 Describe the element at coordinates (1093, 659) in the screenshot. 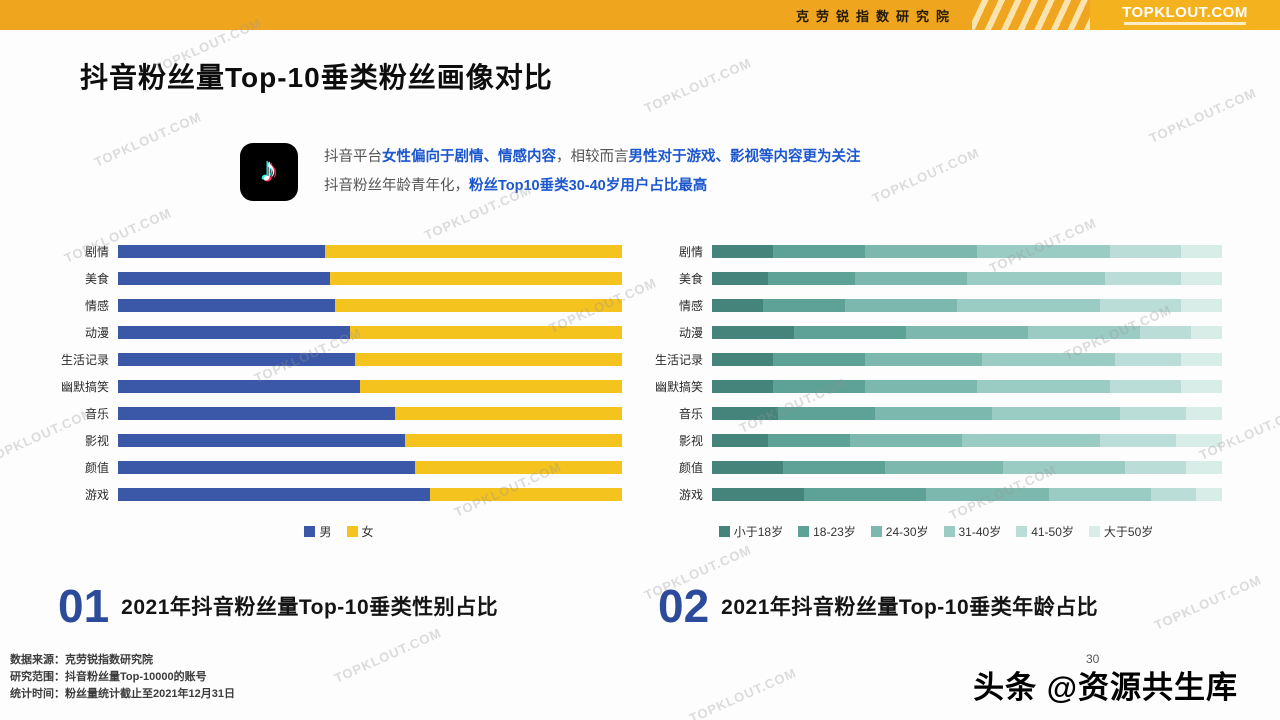

I see `page-number: 30` at that location.